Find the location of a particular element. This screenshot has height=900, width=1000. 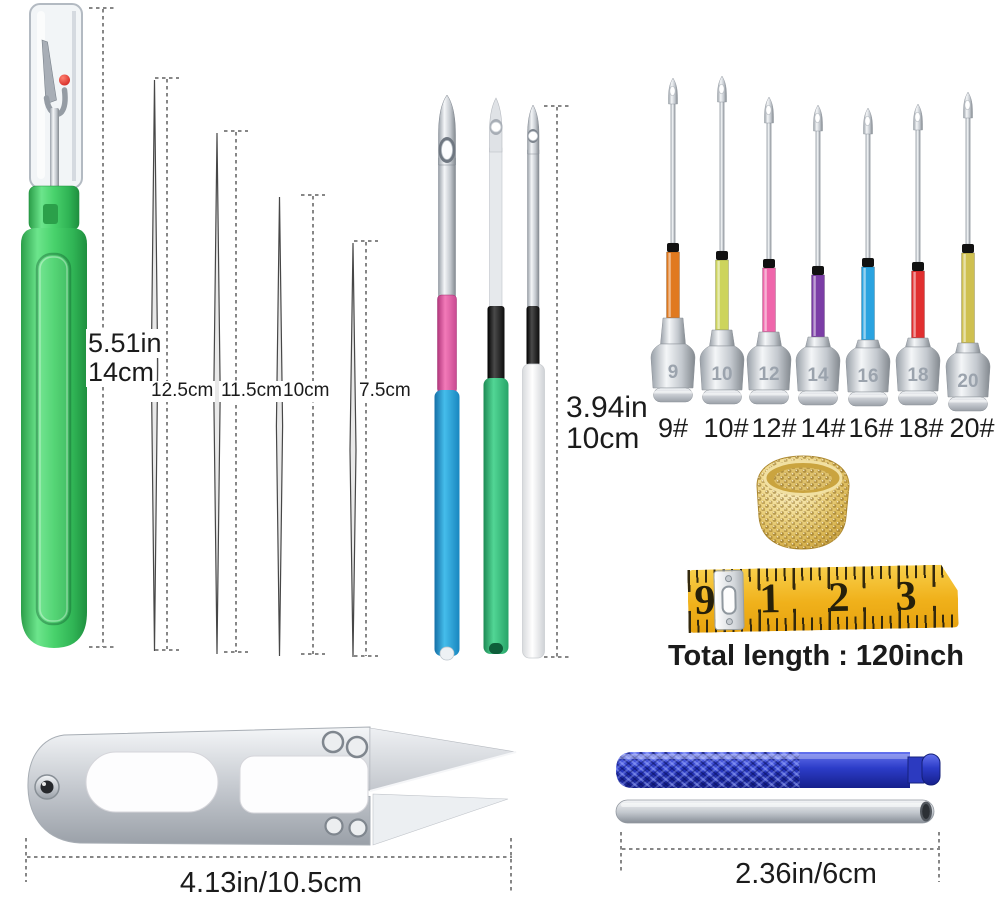

needle-tip-14: 14 is located at coordinates (818, 255).